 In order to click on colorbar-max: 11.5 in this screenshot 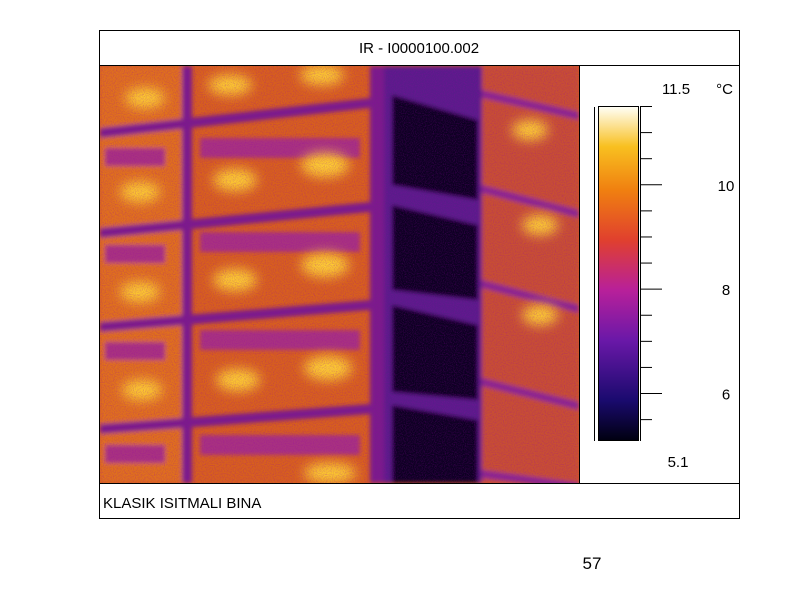, I will do `click(676, 89)`.